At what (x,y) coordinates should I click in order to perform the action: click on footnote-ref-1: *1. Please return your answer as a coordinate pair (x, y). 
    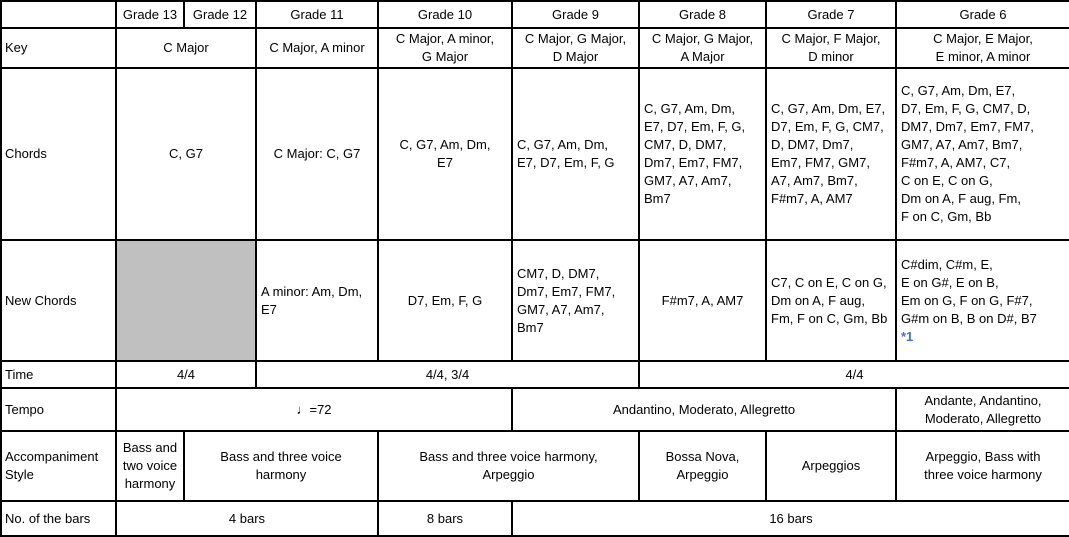
    Looking at the image, I should click on (907, 336).